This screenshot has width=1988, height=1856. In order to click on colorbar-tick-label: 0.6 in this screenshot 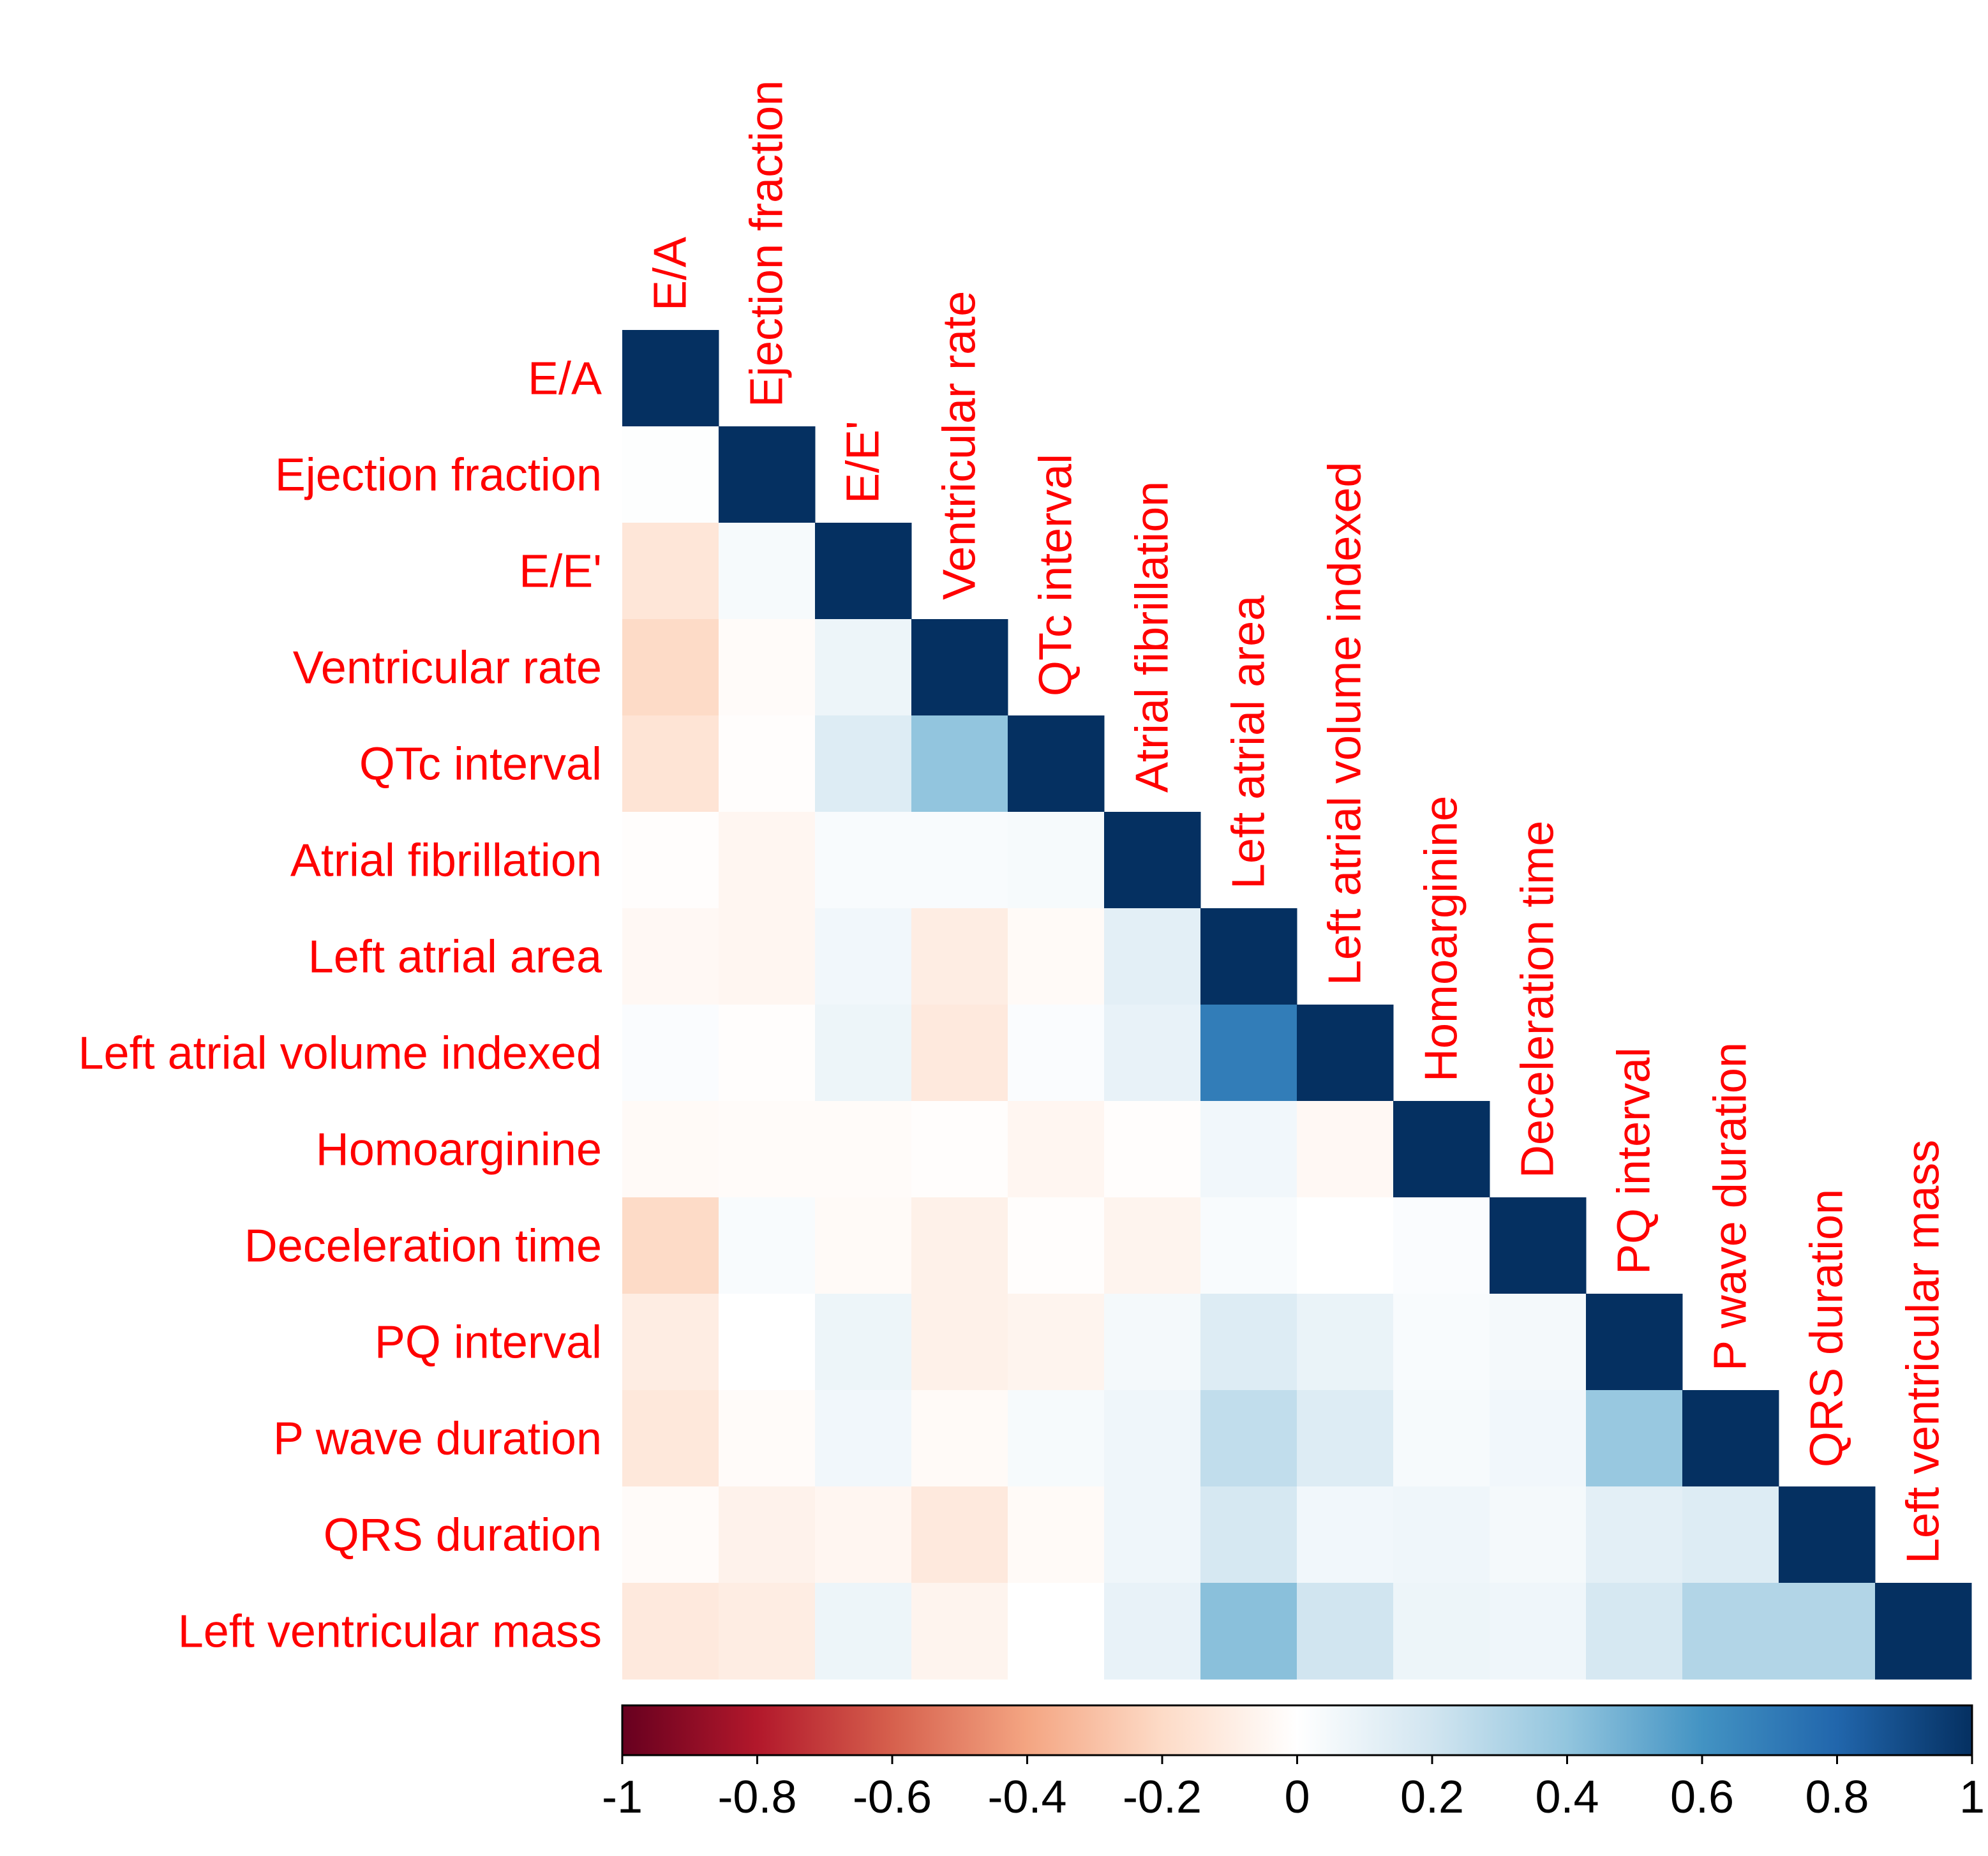, I will do `click(1702, 1797)`.